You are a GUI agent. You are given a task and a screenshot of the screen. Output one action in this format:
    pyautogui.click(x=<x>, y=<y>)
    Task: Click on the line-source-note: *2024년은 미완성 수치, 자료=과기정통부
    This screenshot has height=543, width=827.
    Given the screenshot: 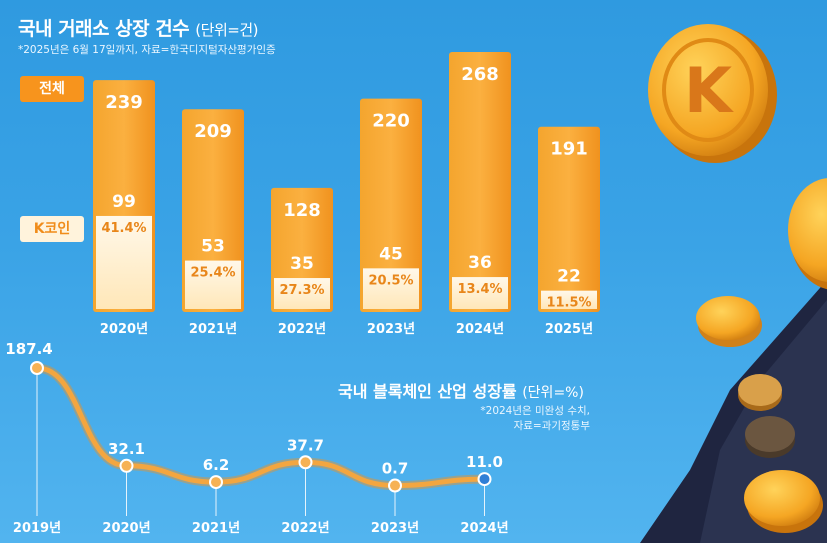 What is the action you would take?
    pyautogui.click(x=530, y=419)
    